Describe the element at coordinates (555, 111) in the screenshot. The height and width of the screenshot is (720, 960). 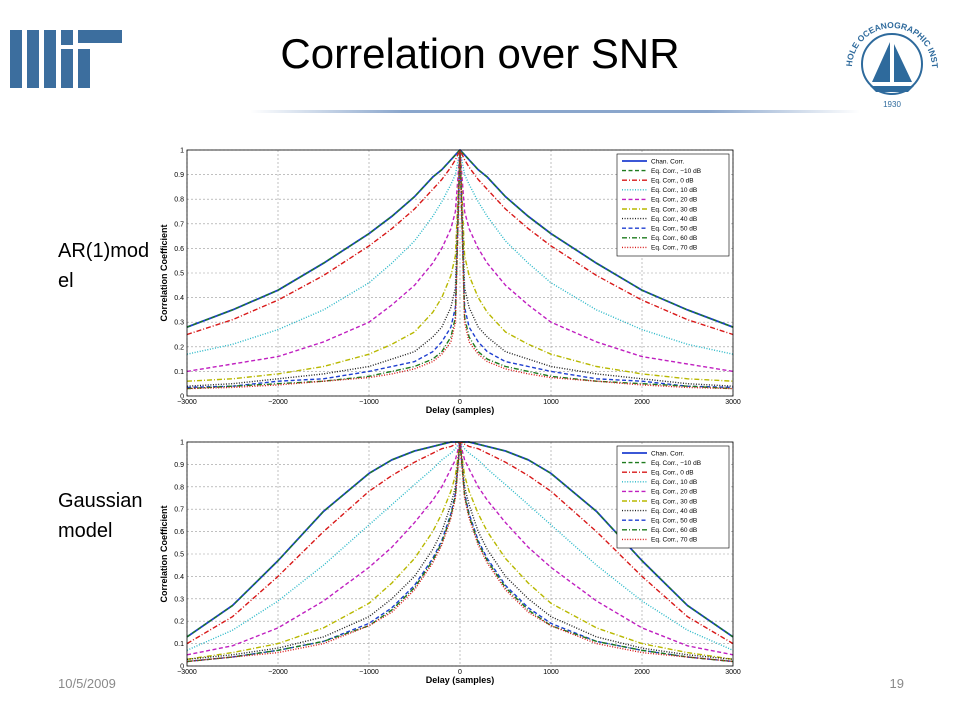
I see `title-underline` at that location.